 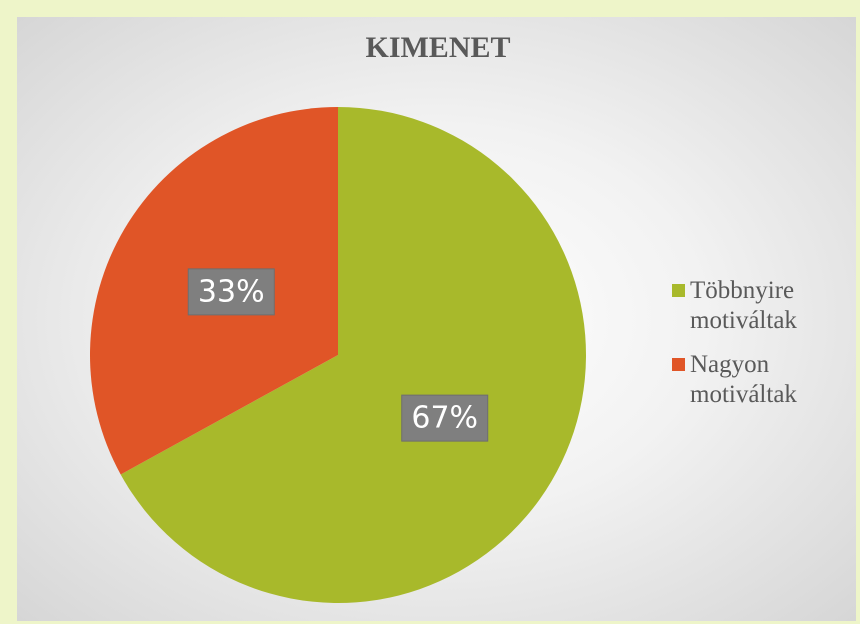 What do you see at coordinates (743, 305) in the screenshot?
I see `legend-label: Többnyire motiváltak` at bounding box center [743, 305].